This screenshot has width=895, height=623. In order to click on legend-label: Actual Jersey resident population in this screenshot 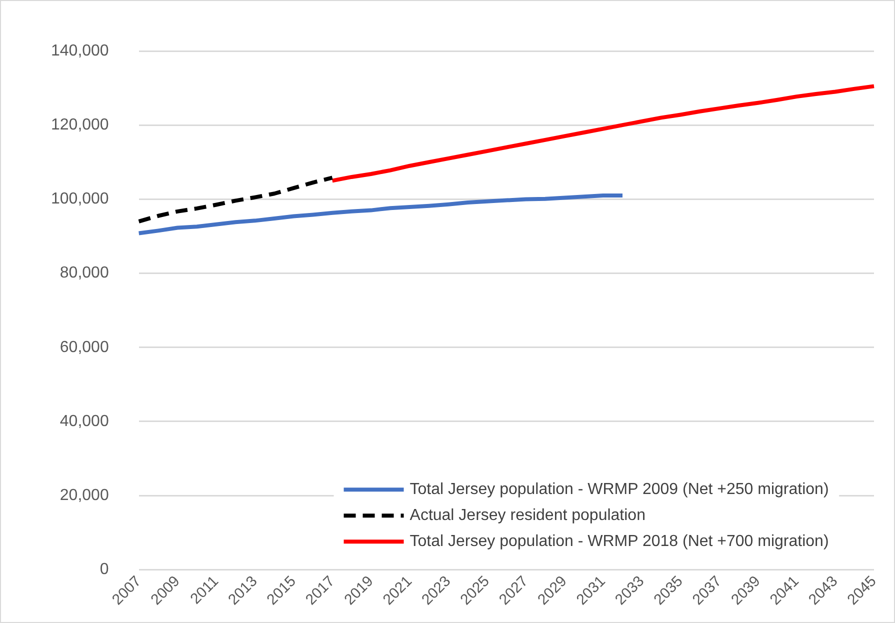, I will do `click(528, 515)`.